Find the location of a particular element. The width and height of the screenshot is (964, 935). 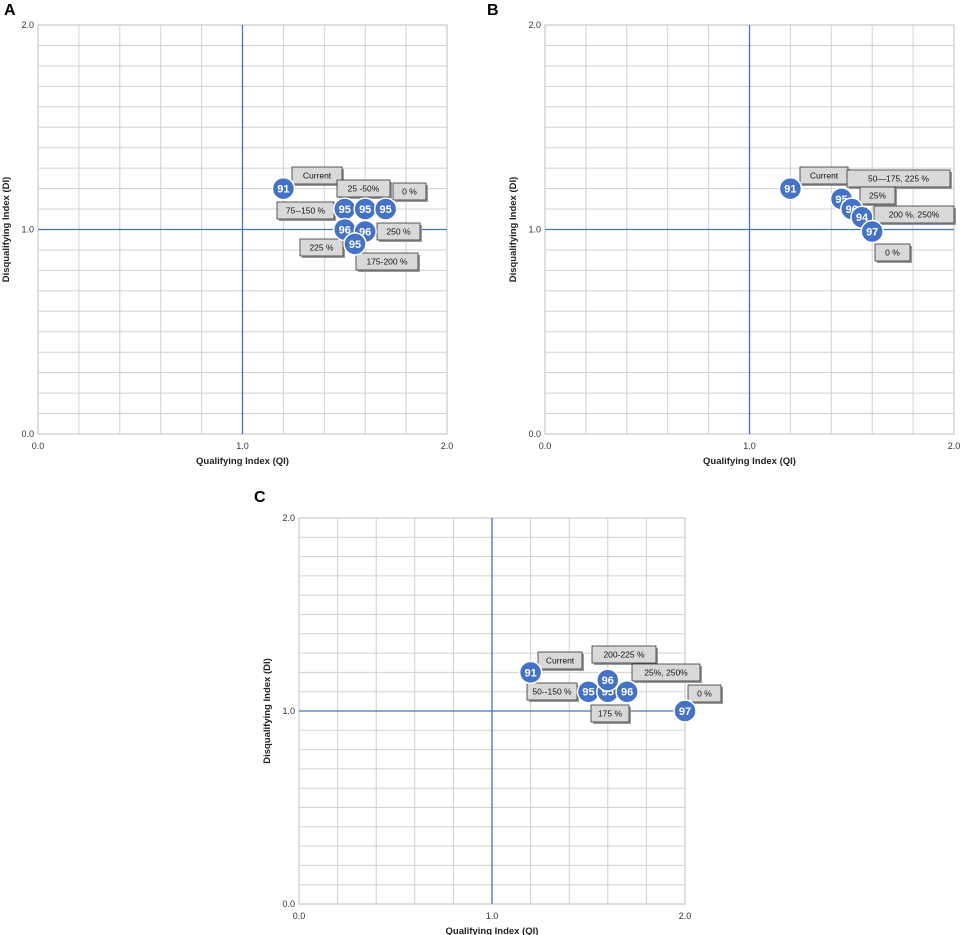

callout-text: 25% is located at coordinates (877, 196).